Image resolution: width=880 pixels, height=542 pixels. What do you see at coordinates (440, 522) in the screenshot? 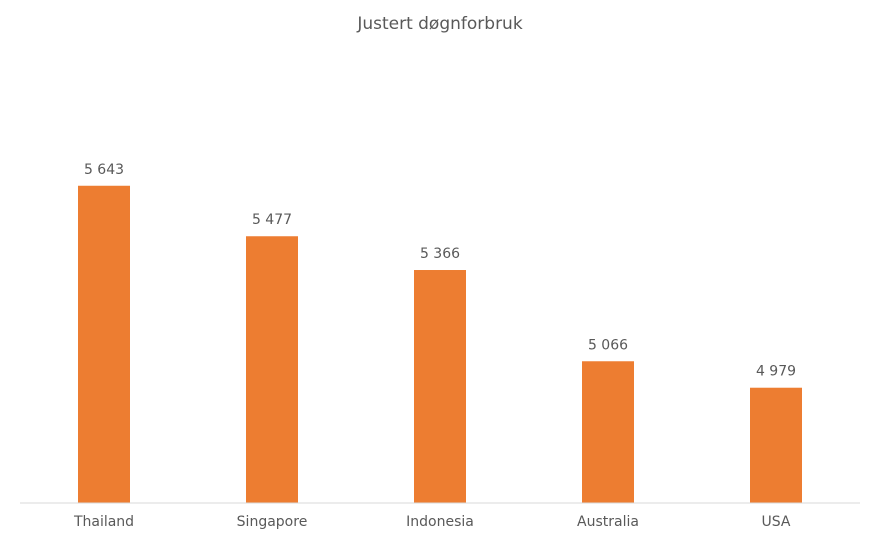
I see `x-tick-label: Indonesia` at bounding box center [440, 522].